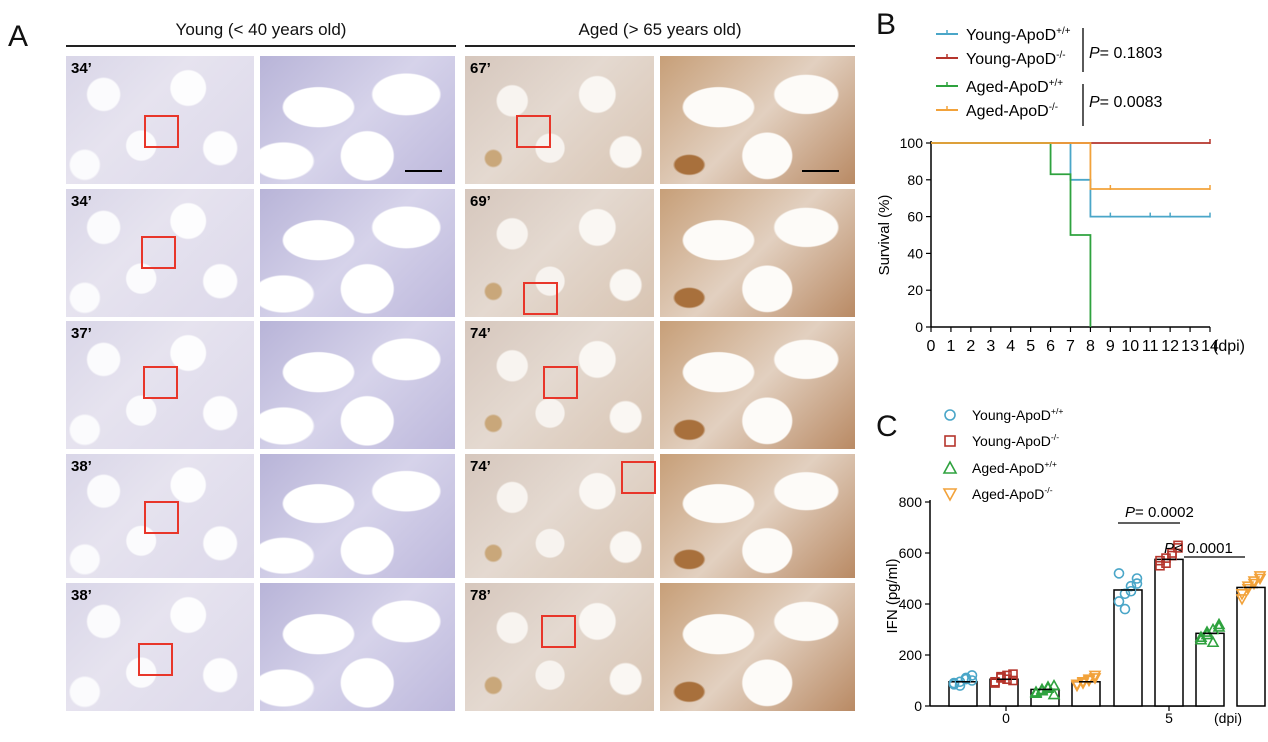  I want to click on y-tick-label: 100, so click(912, 143).